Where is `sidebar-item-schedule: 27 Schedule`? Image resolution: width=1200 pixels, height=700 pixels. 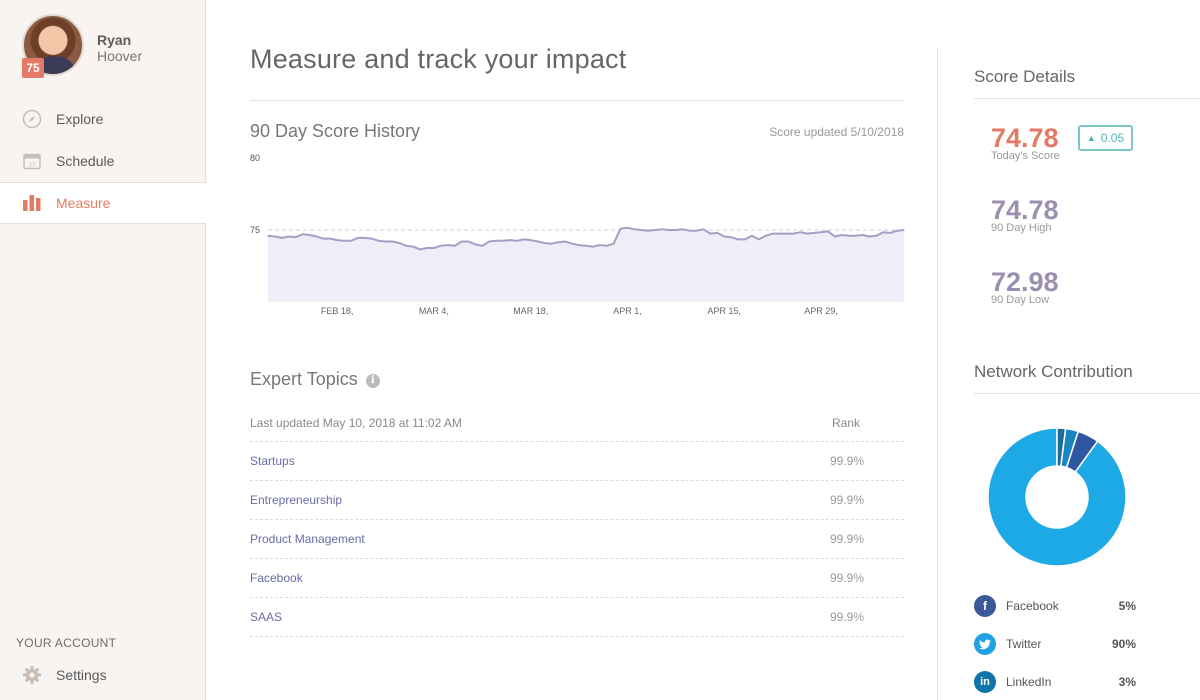 sidebar-item-schedule: 27 Schedule is located at coordinates (103, 161).